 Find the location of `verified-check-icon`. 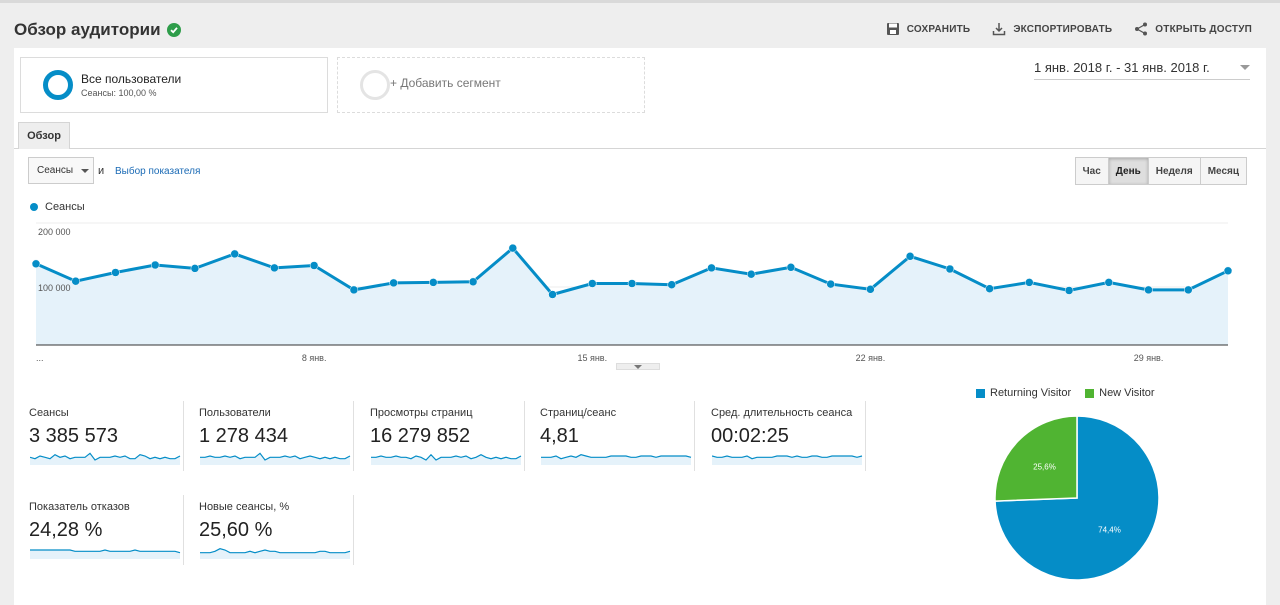

verified-check-icon is located at coordinates (173, 30).